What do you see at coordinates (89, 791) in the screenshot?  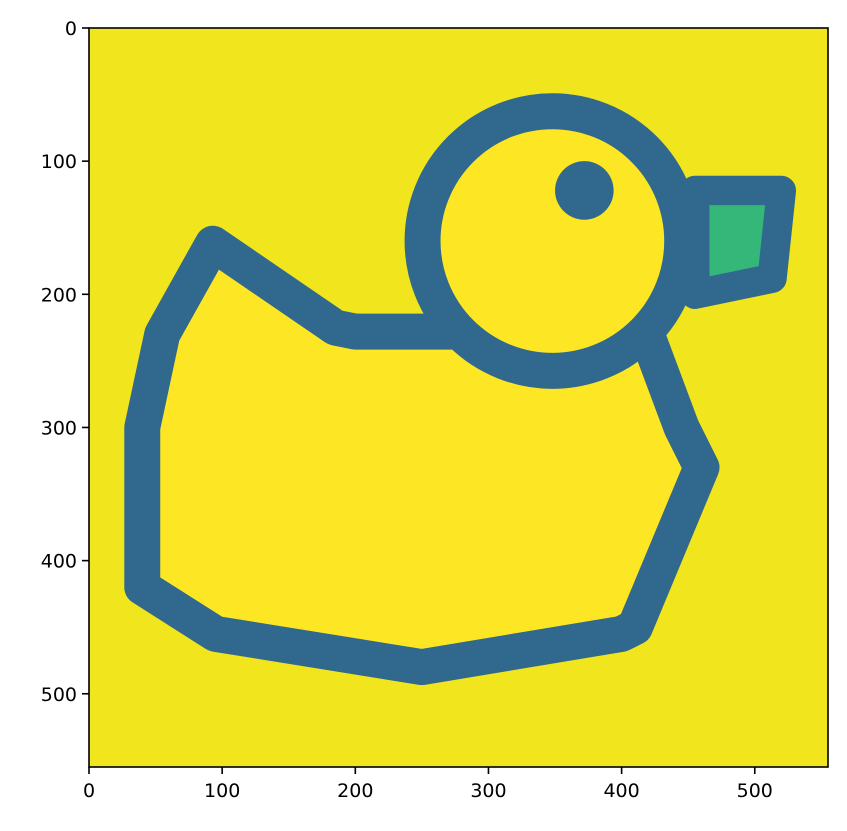 I see `x-tick-label: 0` at bounding box center [89, 791].